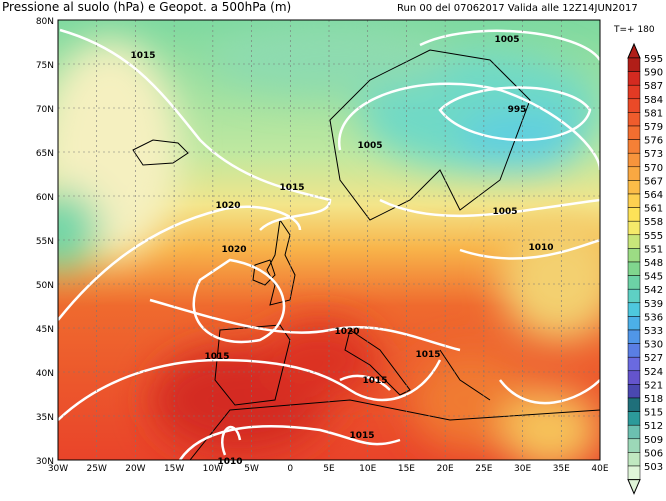 The image size is (666, 501). What do you see at coordinates (653, 236) in the screenshot?
I see `legend-label: 555` at bounding box center [653, 236].